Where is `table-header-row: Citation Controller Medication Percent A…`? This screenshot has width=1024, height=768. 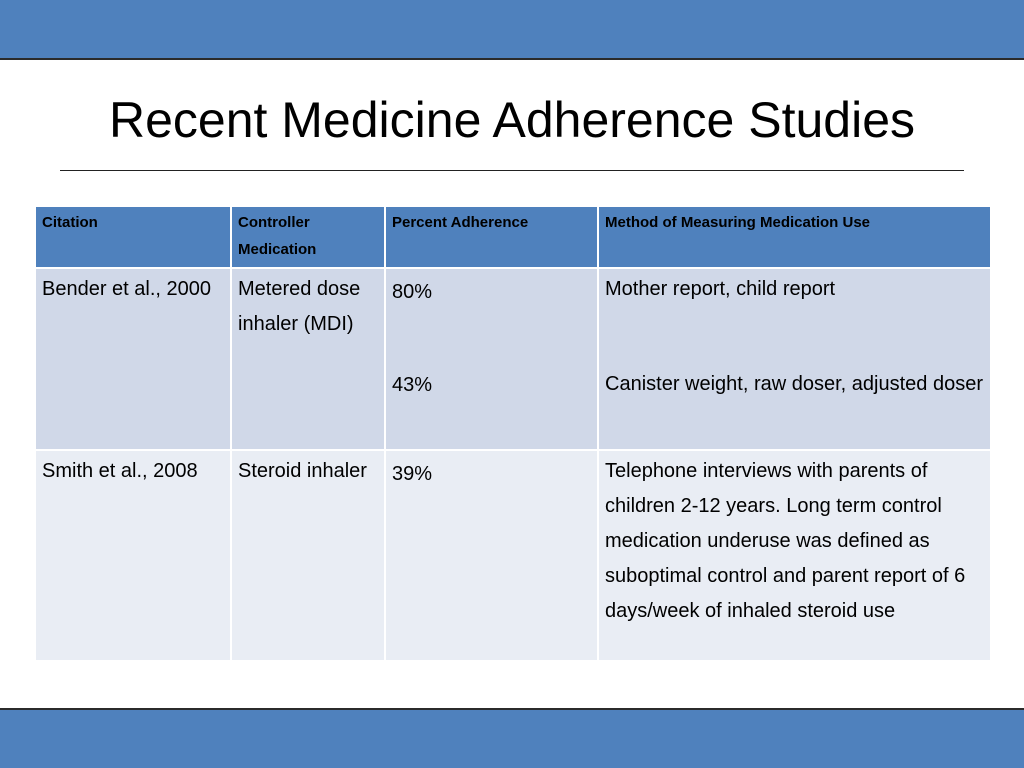 table-header-row: Citation Controller Medication Percent A… is located at coordinates (513, 237).